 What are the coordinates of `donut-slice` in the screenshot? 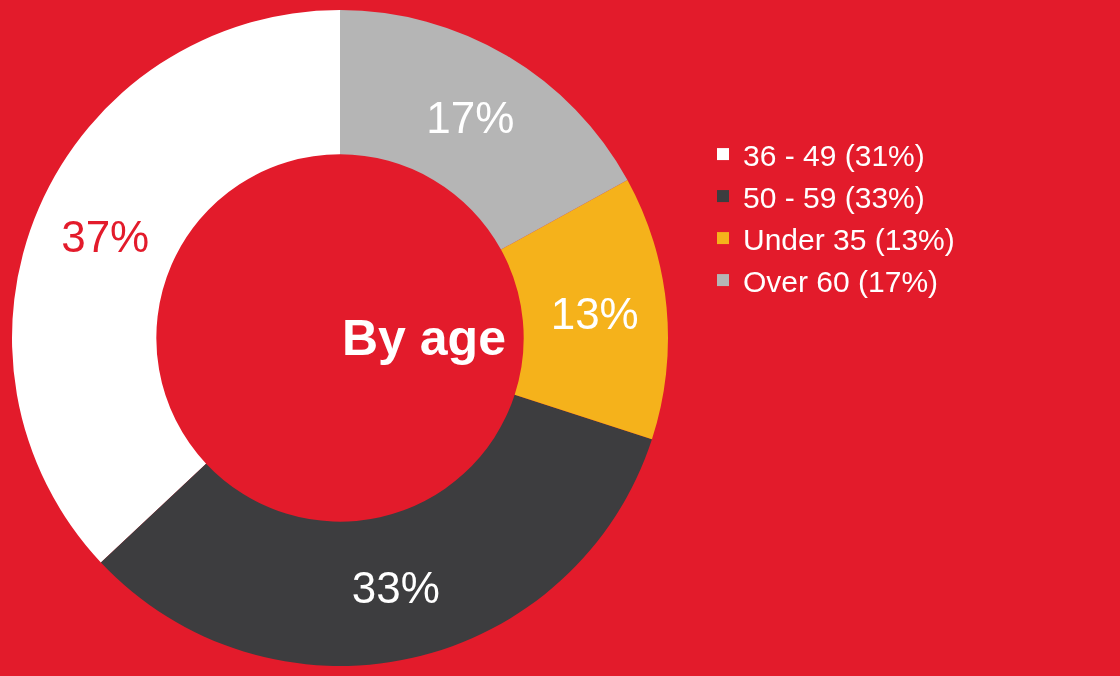 It's located at (484, 130).